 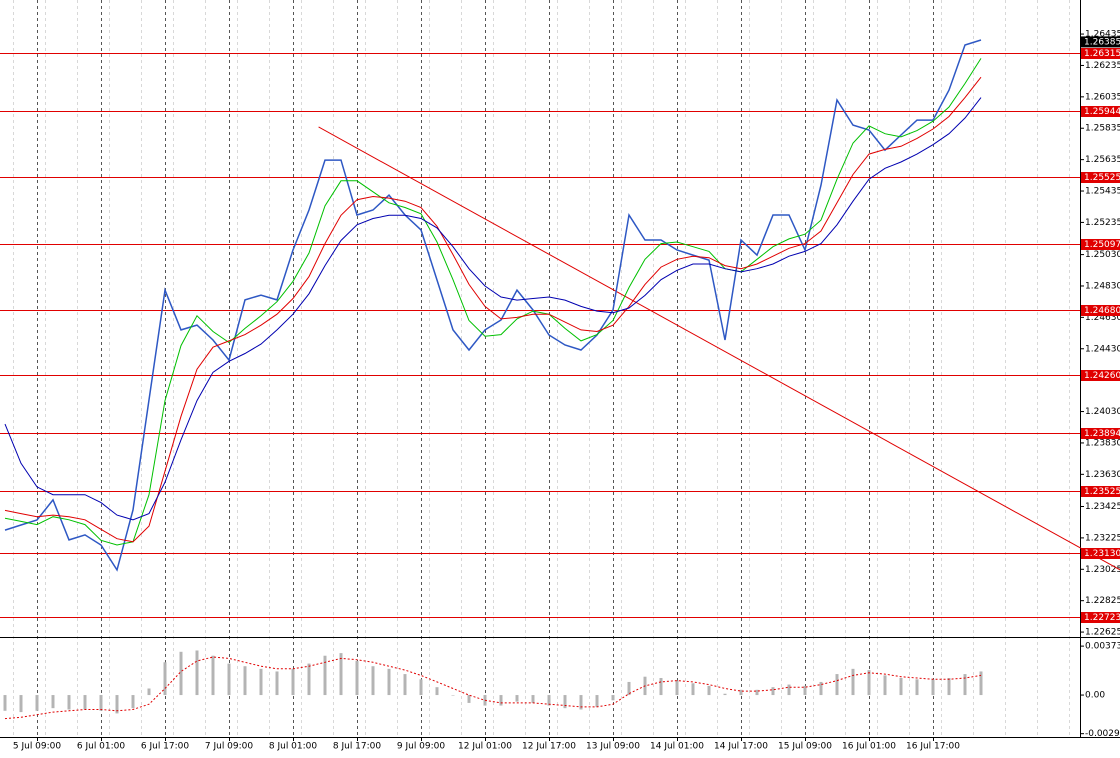 I want to click on x-tick-label: 8 Jul 01:00, so click(x=293, y=747).